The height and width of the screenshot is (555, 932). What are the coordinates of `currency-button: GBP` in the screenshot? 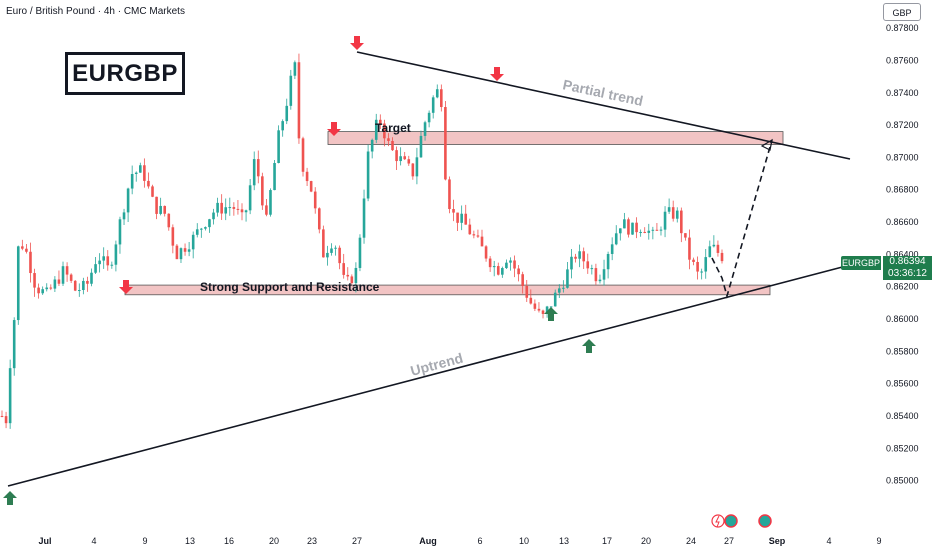 It's located at (902, 12).